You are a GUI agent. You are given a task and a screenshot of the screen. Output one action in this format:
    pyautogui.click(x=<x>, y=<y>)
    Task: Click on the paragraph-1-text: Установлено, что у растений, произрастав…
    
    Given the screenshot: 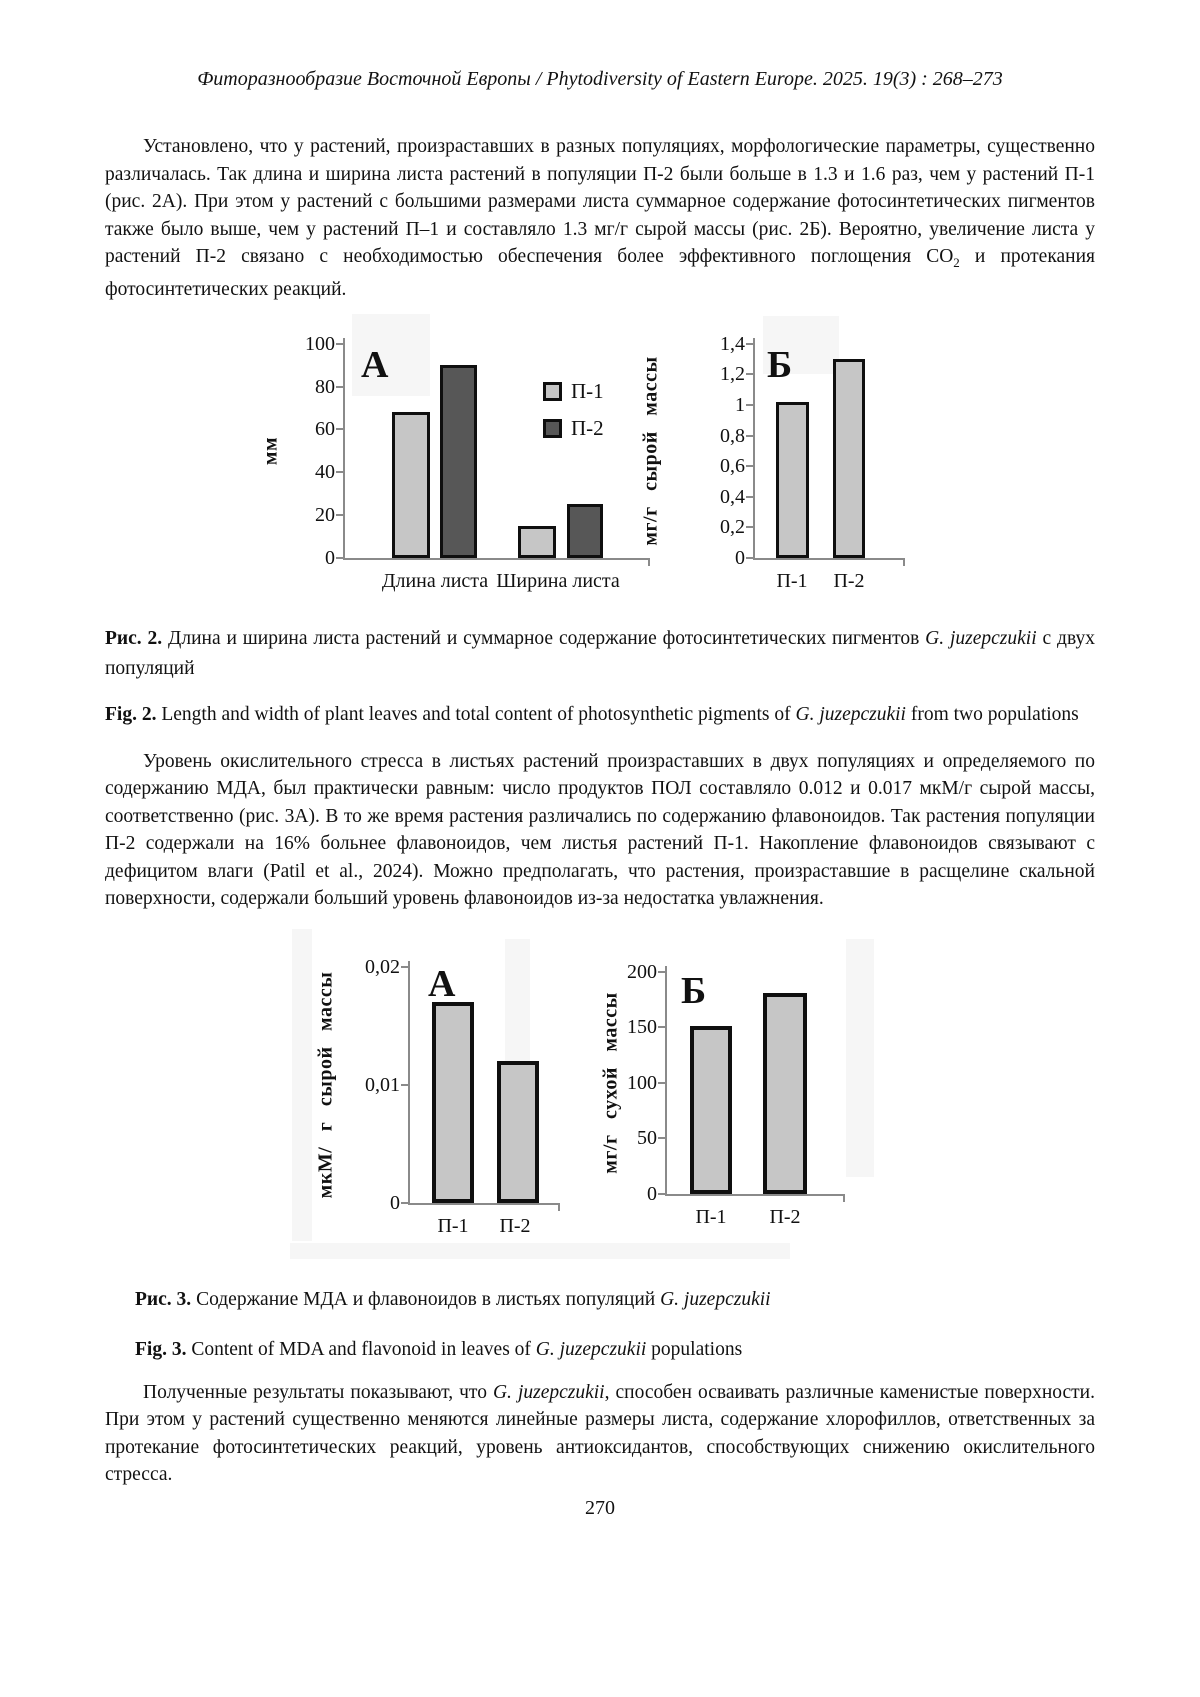 What is the action you would take?
    pyautogui.click(x=600, y=201)
    